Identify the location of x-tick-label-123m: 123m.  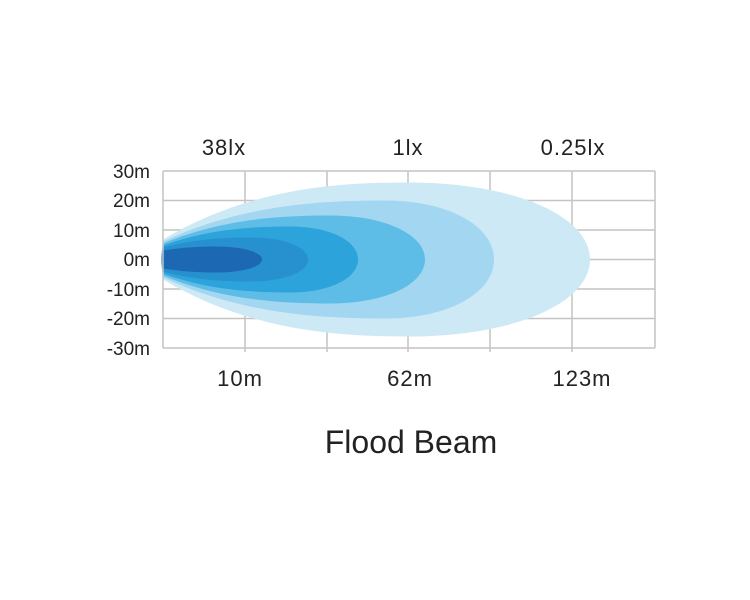
(581, 378).